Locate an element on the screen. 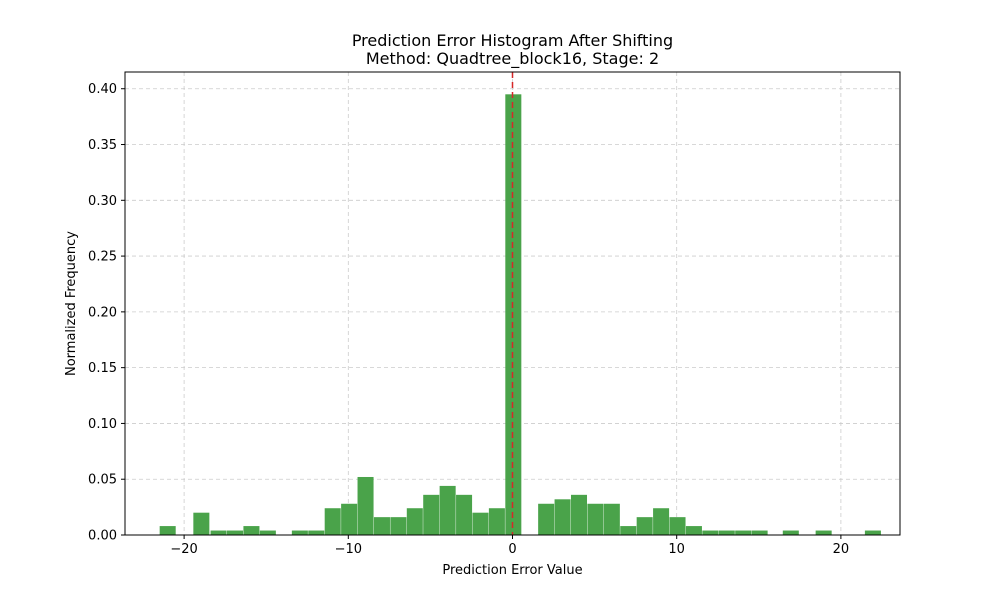 Image resolution: width=1000 pixels, height=605 pixels. x-tick-label: −10 is located at coordinates (348, 549).